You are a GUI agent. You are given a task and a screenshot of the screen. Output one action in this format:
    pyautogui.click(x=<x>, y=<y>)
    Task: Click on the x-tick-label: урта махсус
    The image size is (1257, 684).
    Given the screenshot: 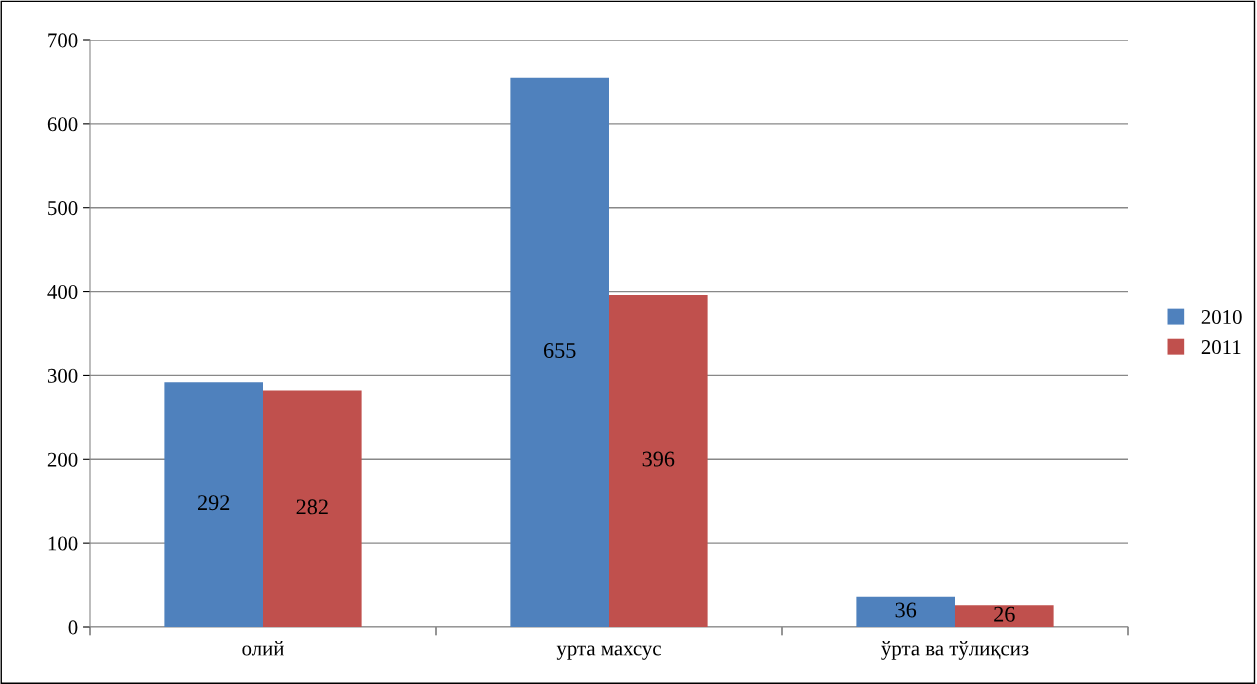 What is the action you would take?
    pyautogui.click(x=608, y=652)
    